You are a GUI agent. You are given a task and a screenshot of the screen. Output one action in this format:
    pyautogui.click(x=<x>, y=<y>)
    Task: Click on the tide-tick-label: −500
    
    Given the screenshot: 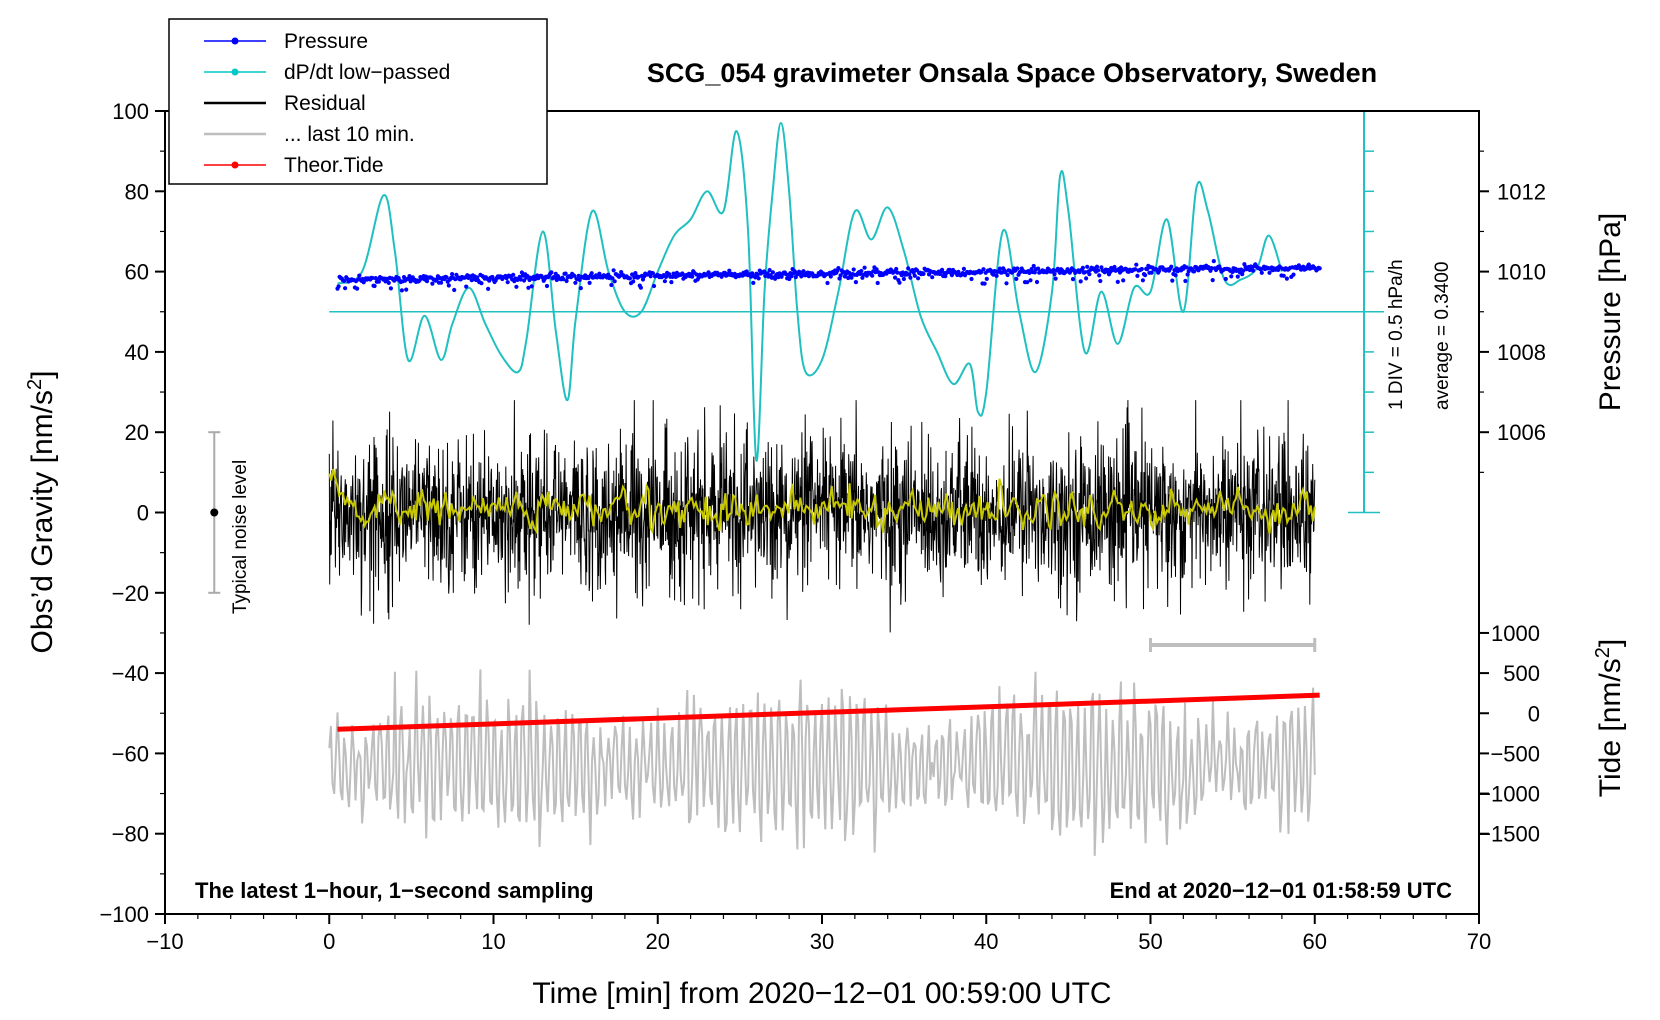 What is the action you would take?
    pyautogui.click(x=1515, y=753)
    